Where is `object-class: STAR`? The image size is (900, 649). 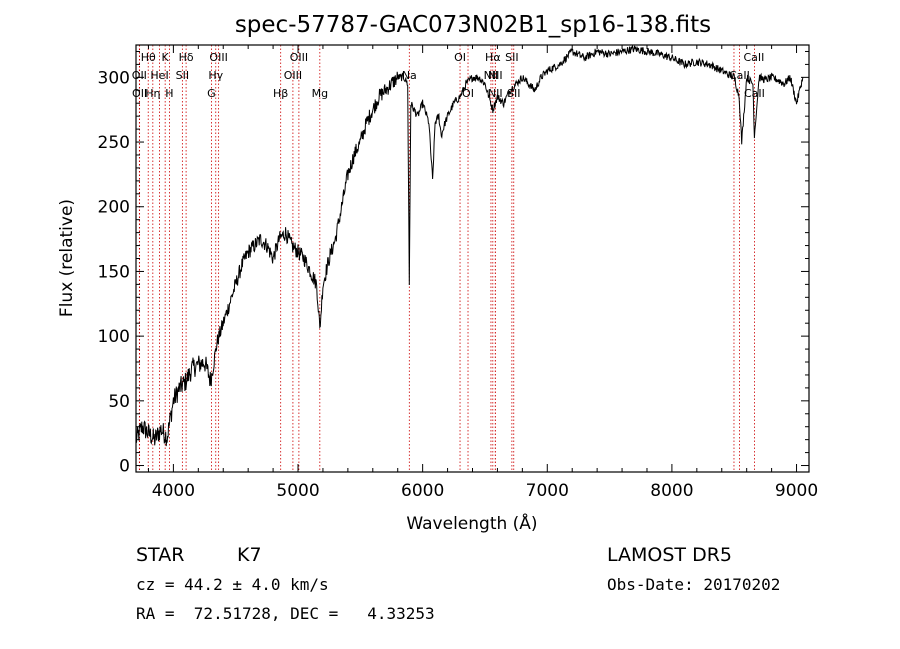 object-class: STAR is located at coordinates (160, 555).